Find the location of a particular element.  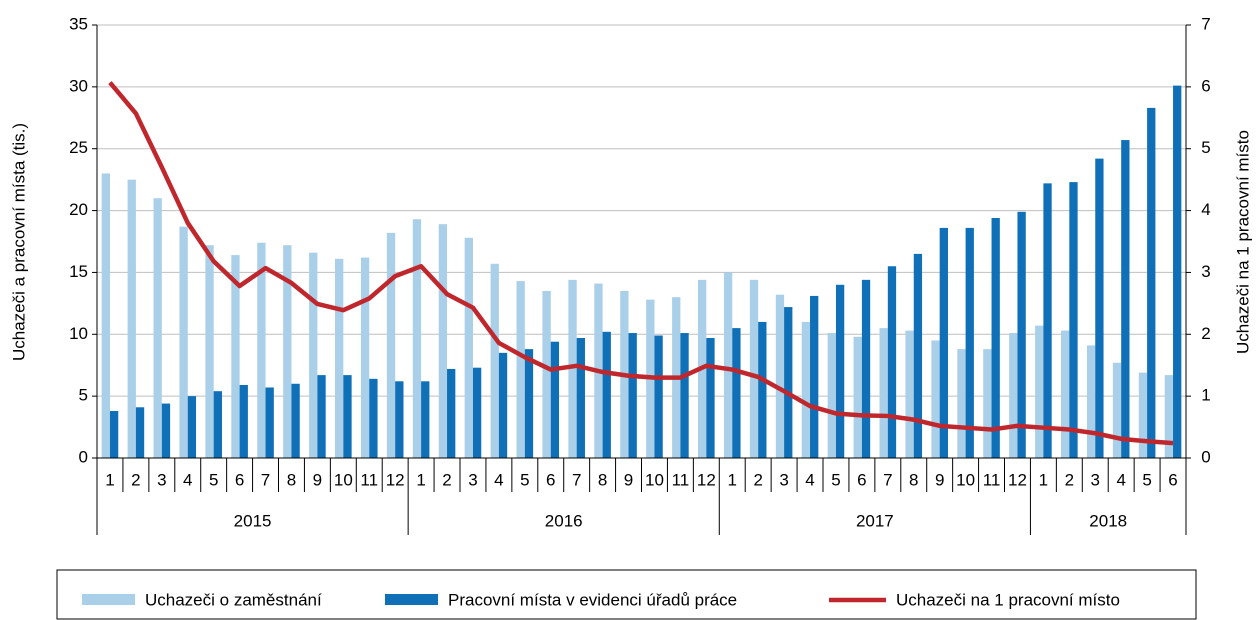

y2-tick-label: 7 is located at coordinates (1205, 23).